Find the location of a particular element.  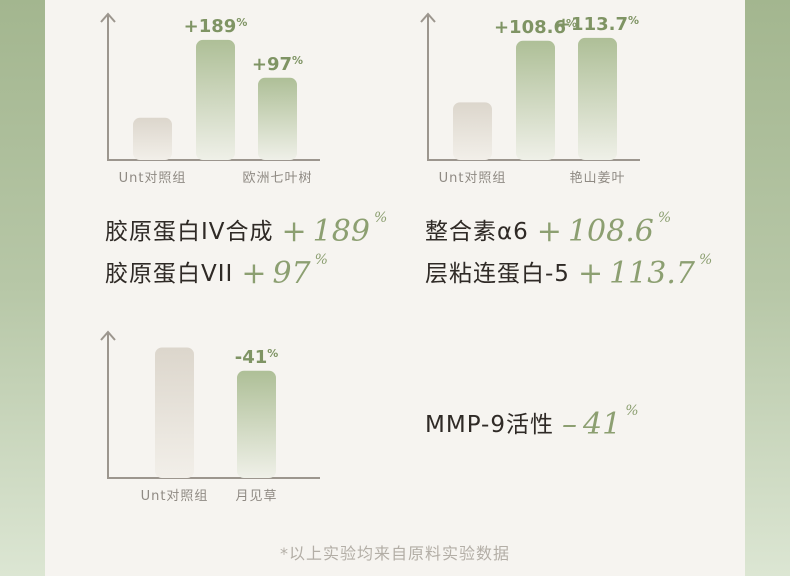

stat-integrin: 整合素α6 +108.6% is located at coordinates (548, 229).